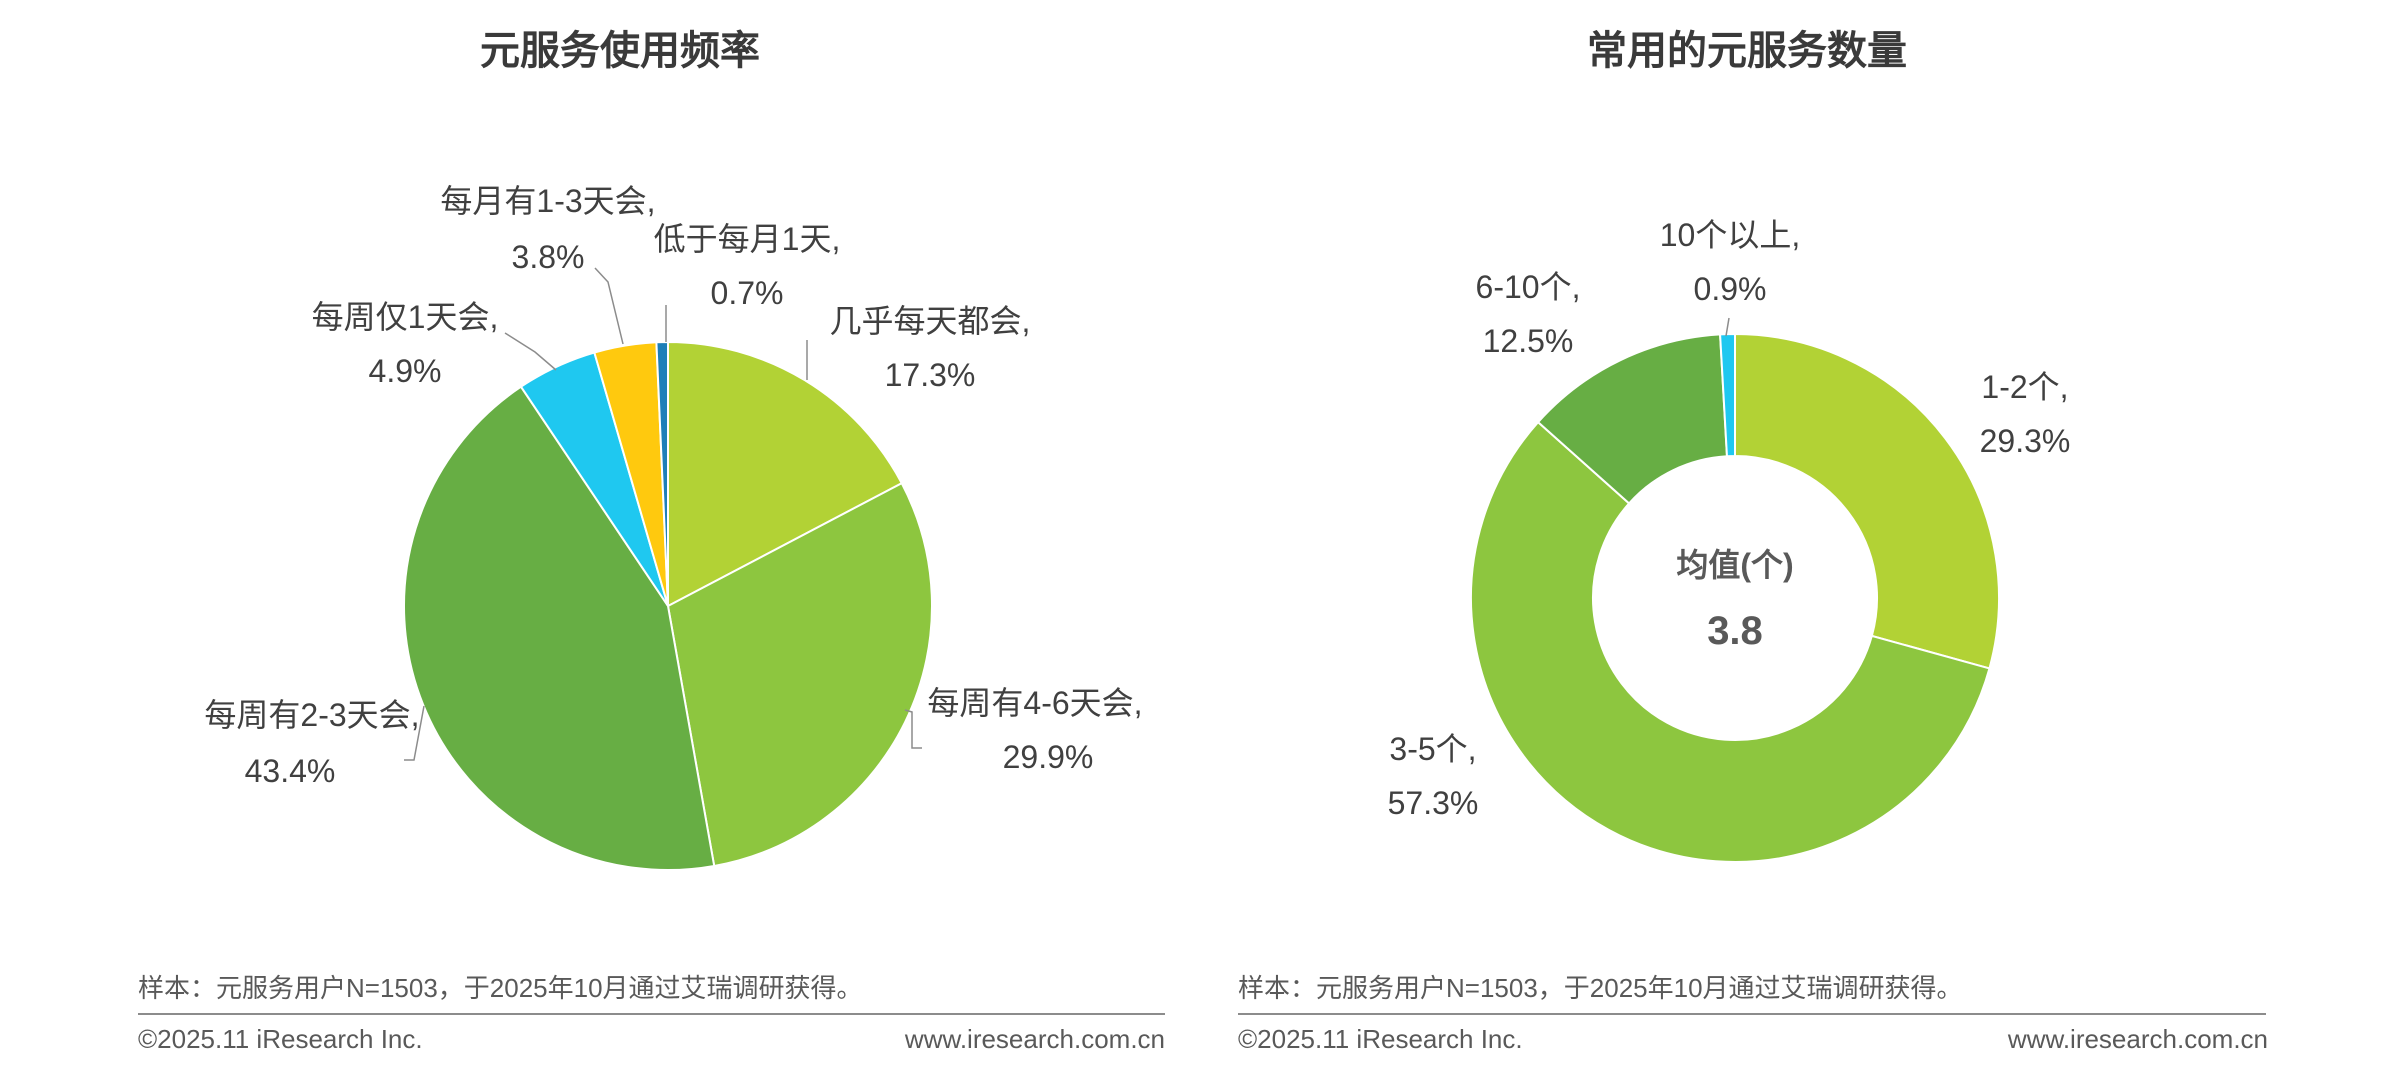 The image size is (2394, 1076). I want to click on pie-chart-title: 元服务使用频率, so click(620, 51).